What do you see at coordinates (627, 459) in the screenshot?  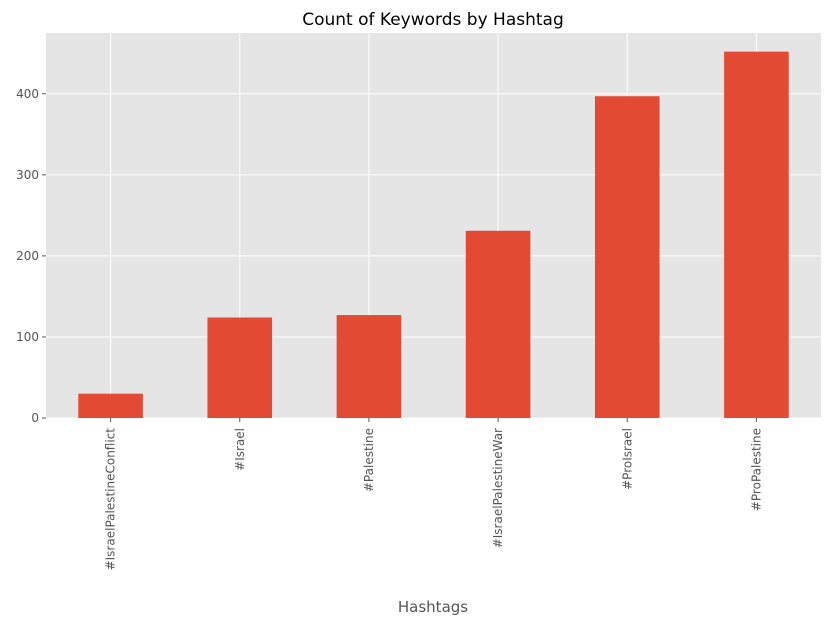 I see `x-tick-label: #ProIsrael` at bounding box center [627, 459].